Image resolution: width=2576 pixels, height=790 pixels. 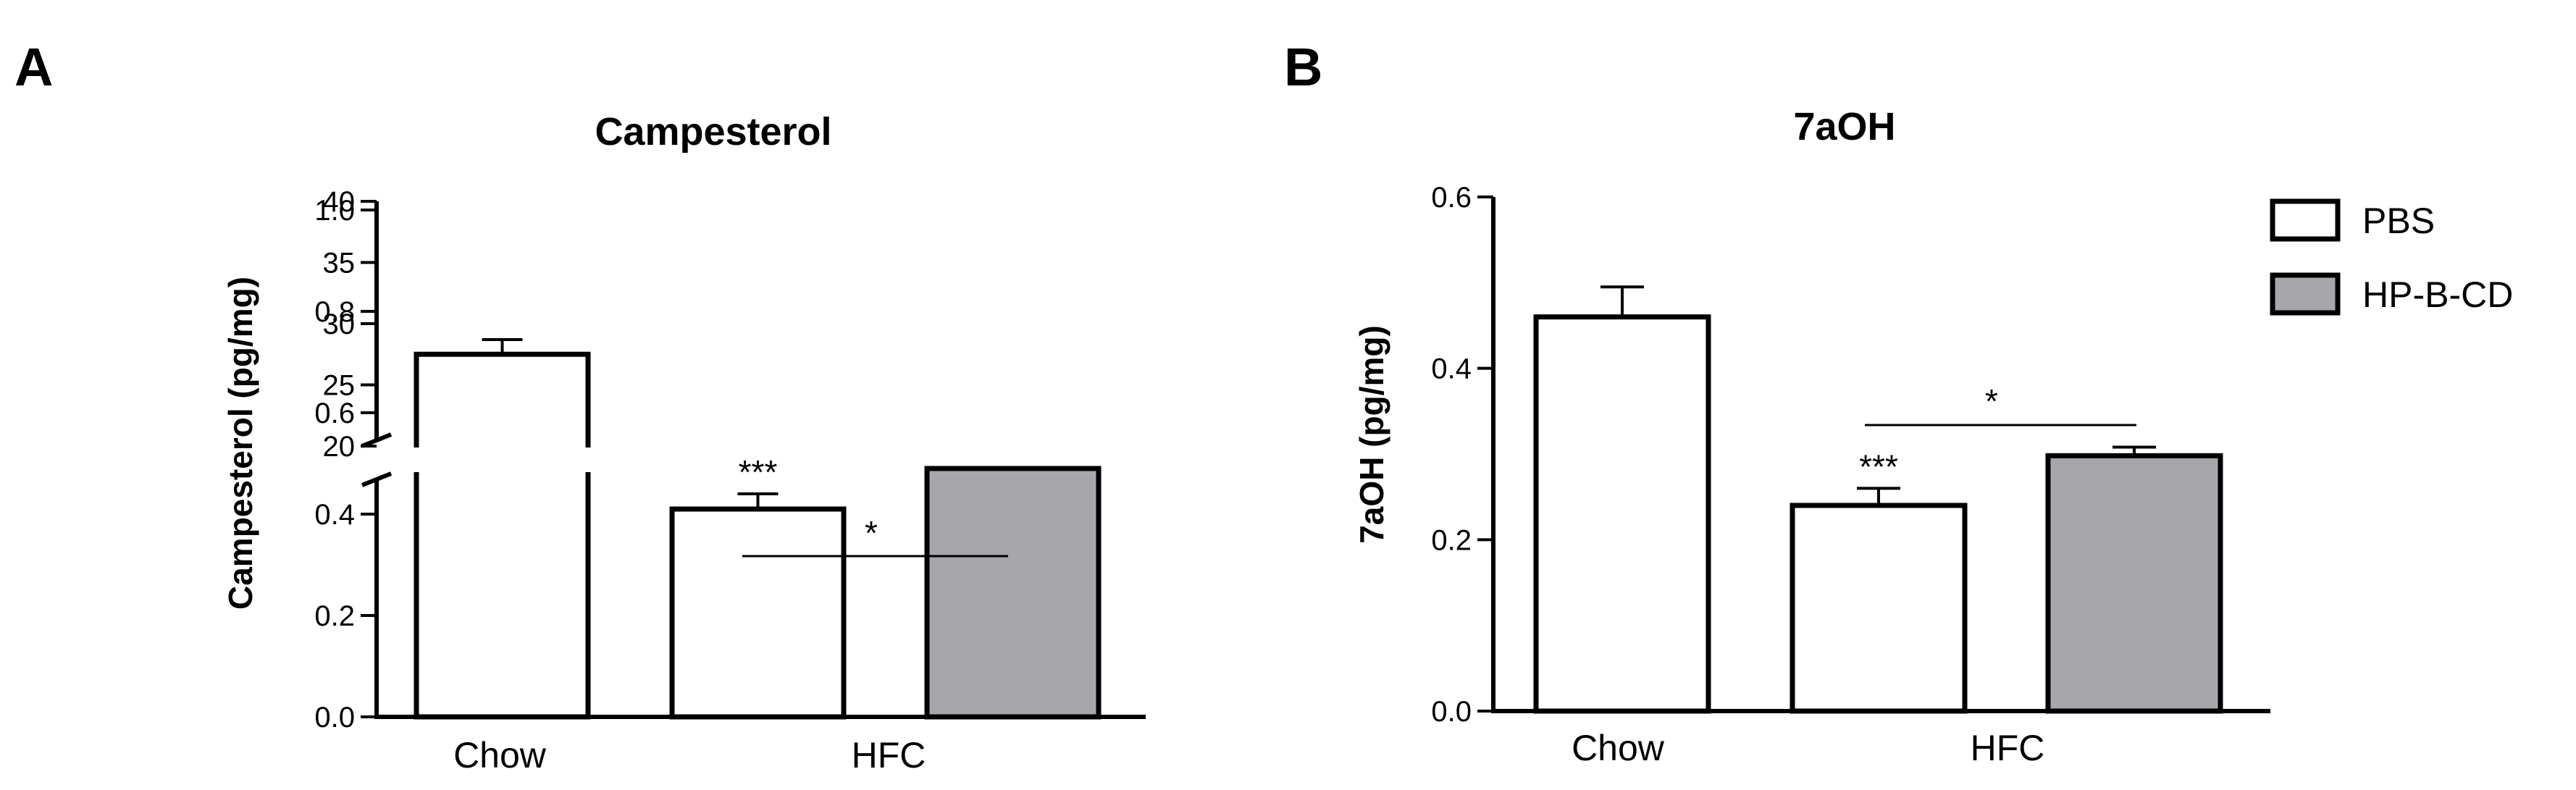 I want to click on panel-a-y-tick-label: 20, so click(x=339, y=447).